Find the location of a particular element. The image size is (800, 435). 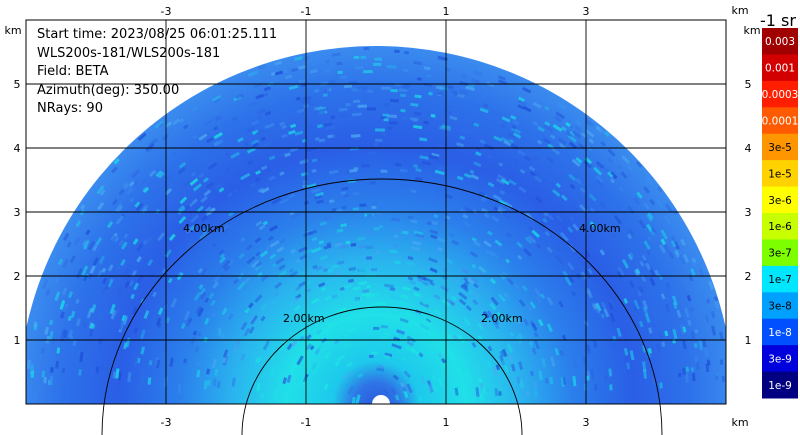

colorbar-label: 3e-8 is located at coordinates (780, 307).